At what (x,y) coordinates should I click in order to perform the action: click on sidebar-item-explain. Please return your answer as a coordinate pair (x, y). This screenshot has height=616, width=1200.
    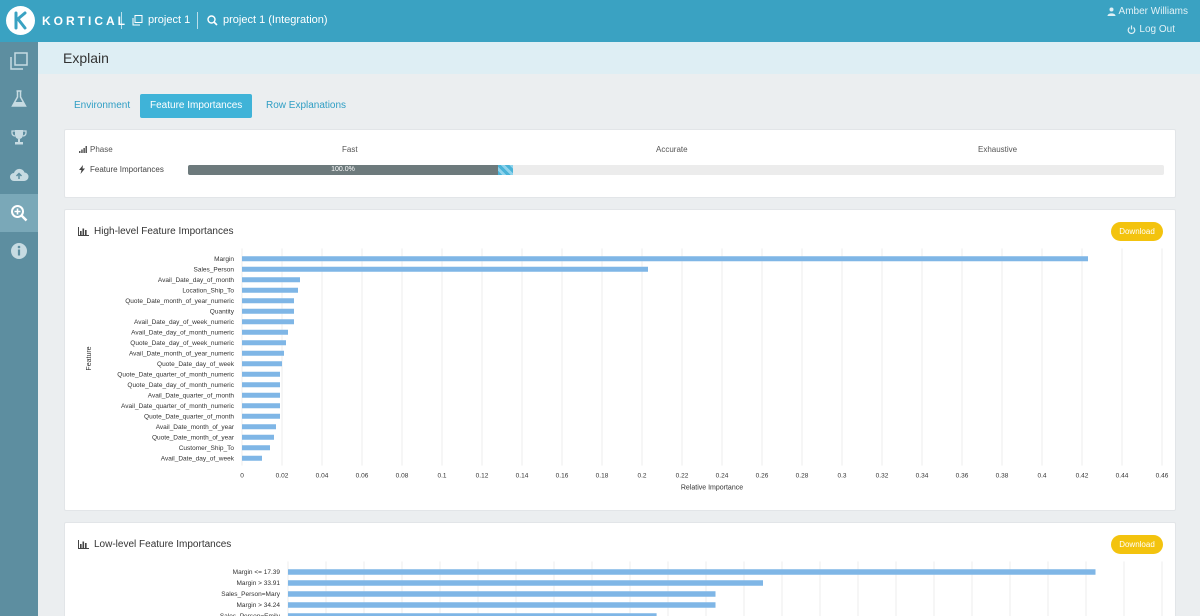
    Looking at the image, I should click on (19, 213).